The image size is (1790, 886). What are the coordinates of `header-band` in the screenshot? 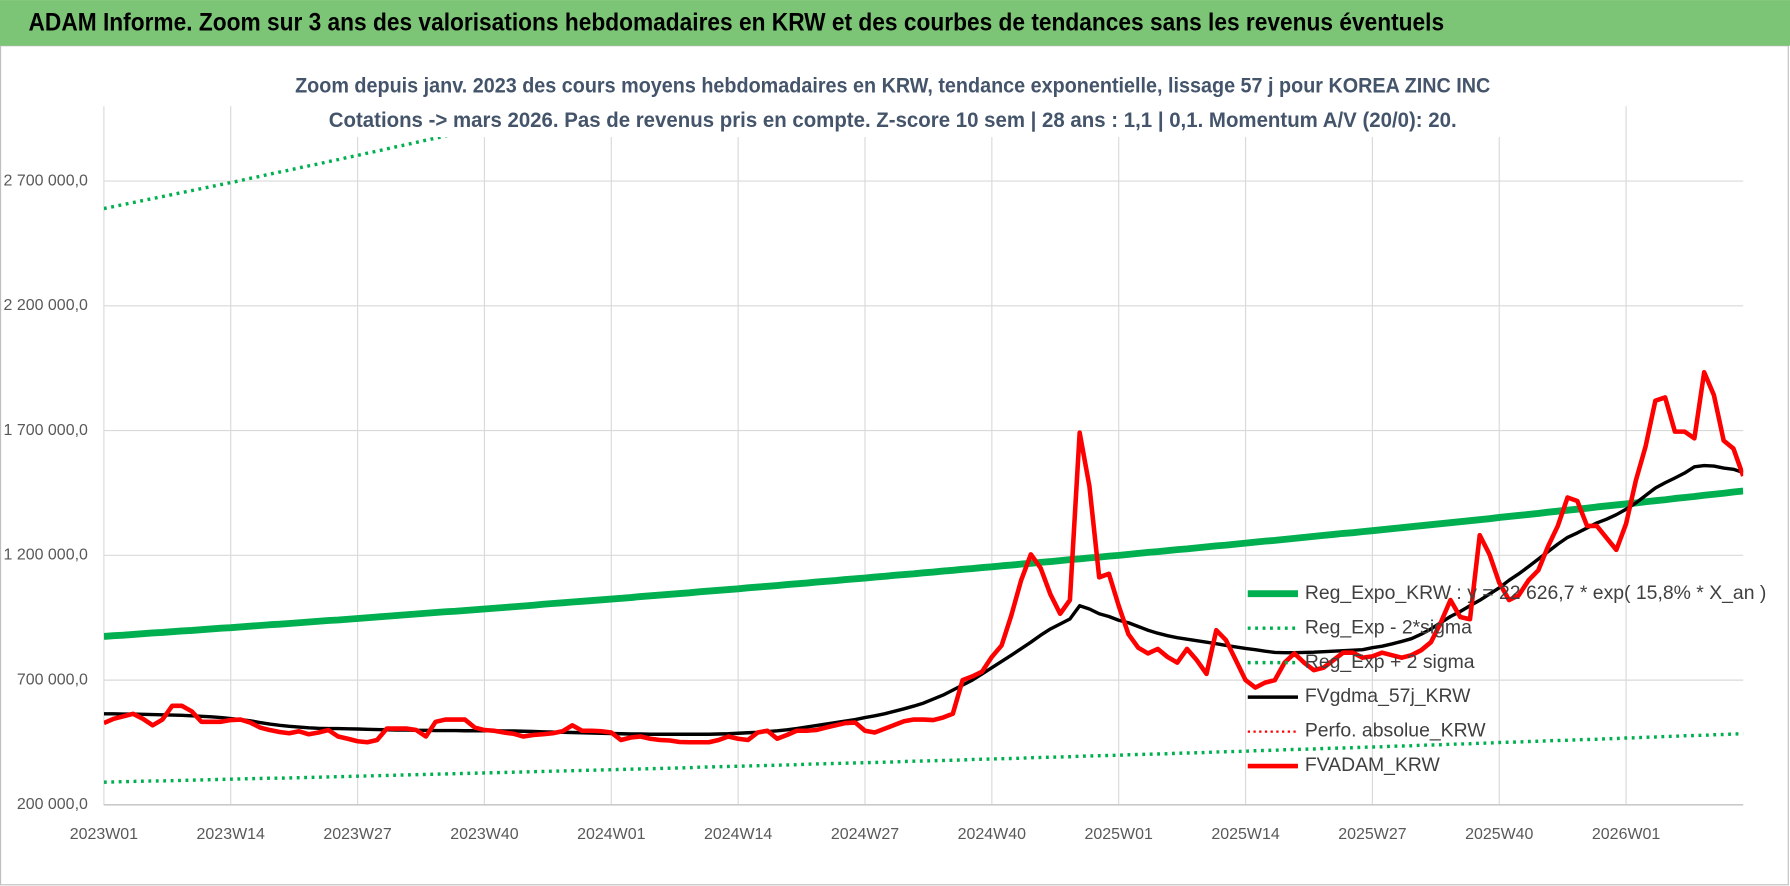 It's located at (895, 23).